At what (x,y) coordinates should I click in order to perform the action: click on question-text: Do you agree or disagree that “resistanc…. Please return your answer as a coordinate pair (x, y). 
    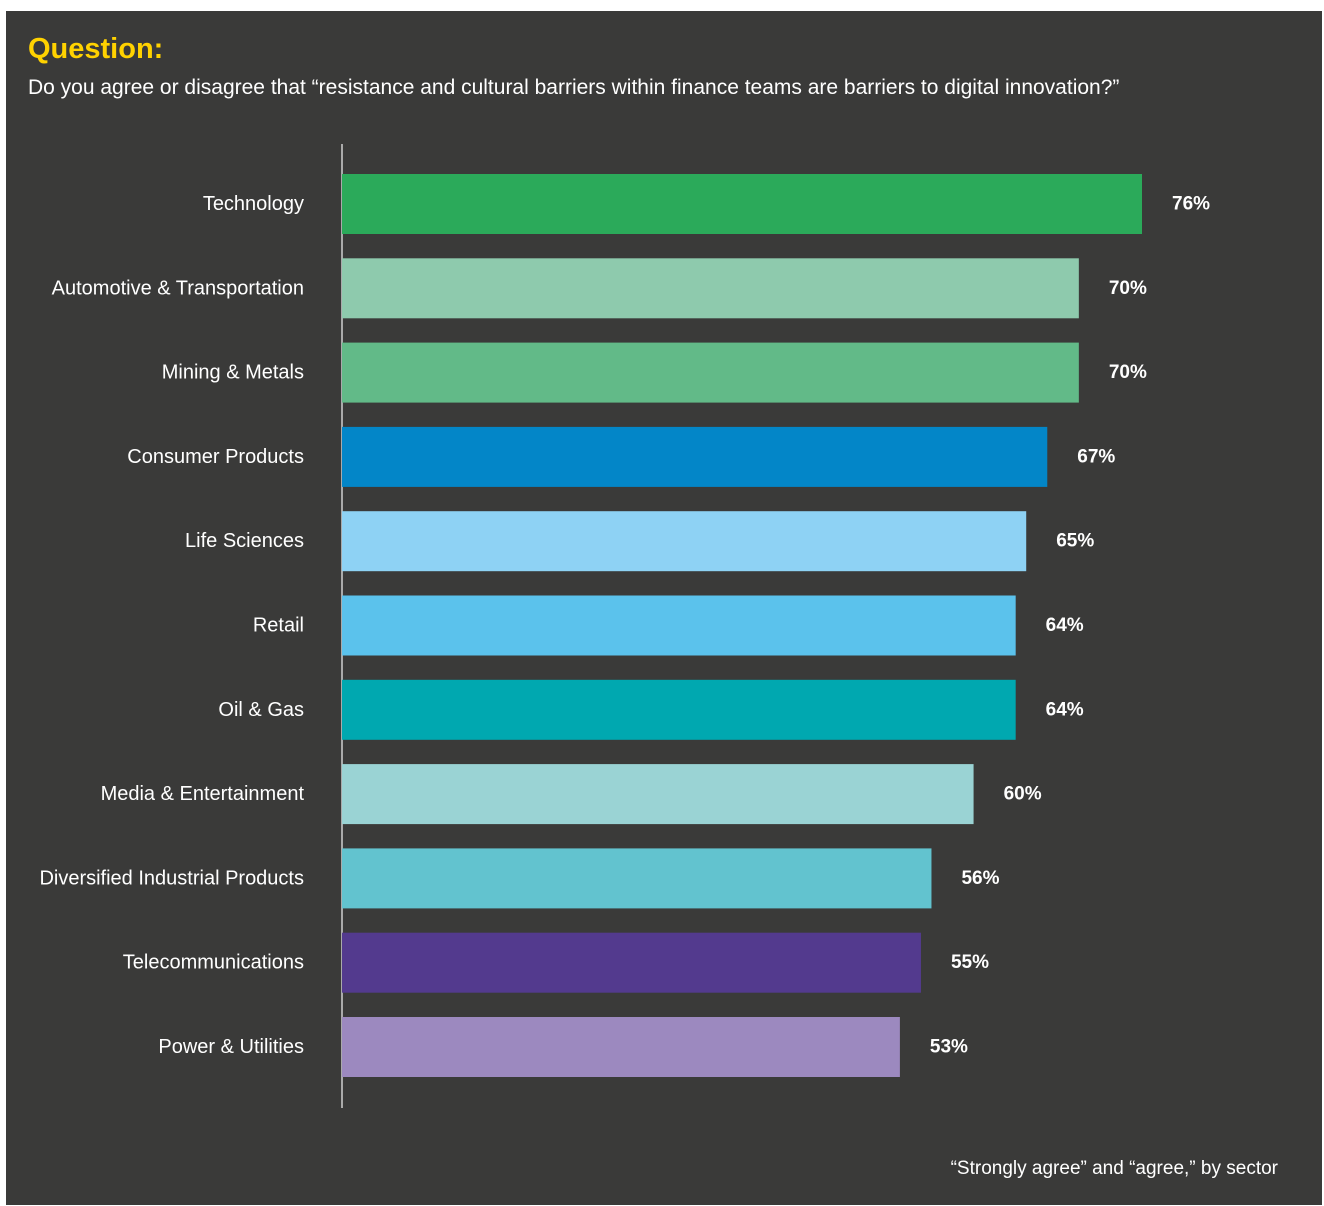
    Looking at the image, I should click on (574, 87).